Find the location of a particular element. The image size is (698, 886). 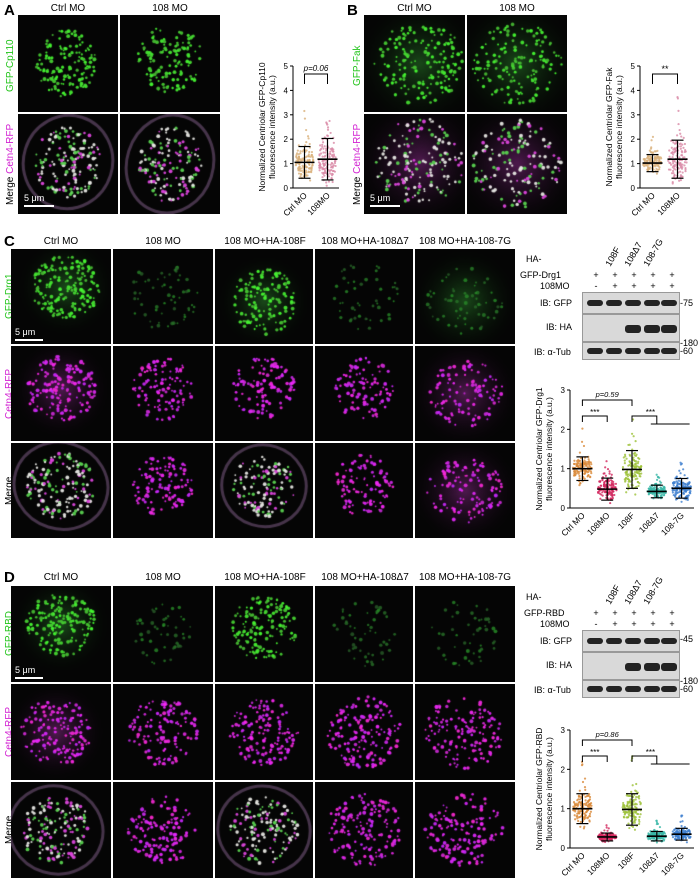

scale-bar: 5 μm is located at coordinates (29, 672).